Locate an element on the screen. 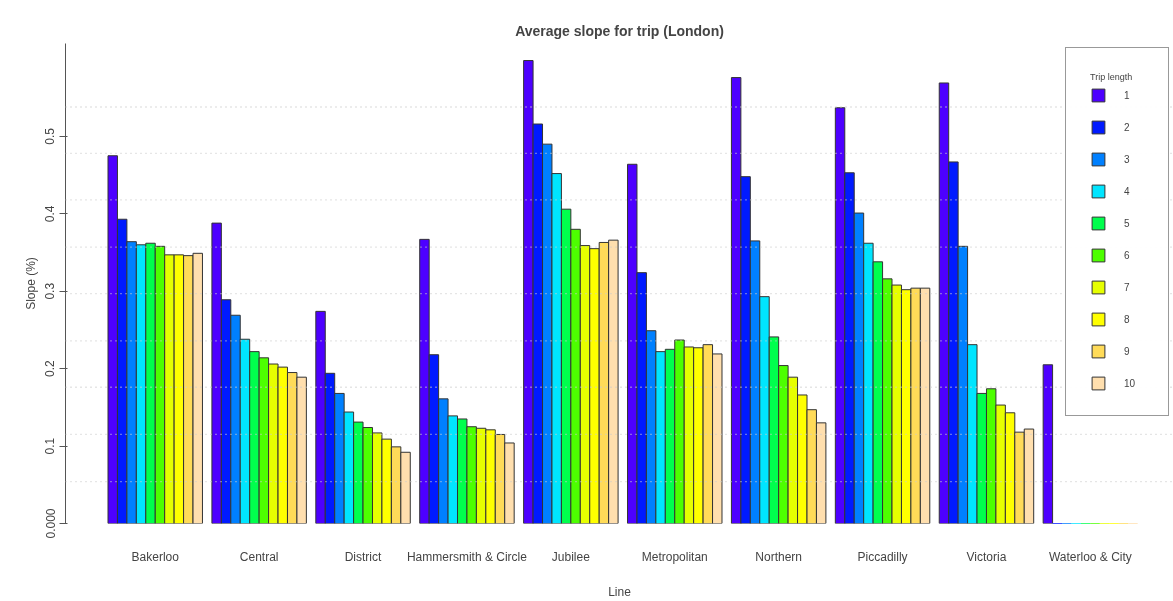  legend-title: Trip length is located at coordinates (1112, 77).